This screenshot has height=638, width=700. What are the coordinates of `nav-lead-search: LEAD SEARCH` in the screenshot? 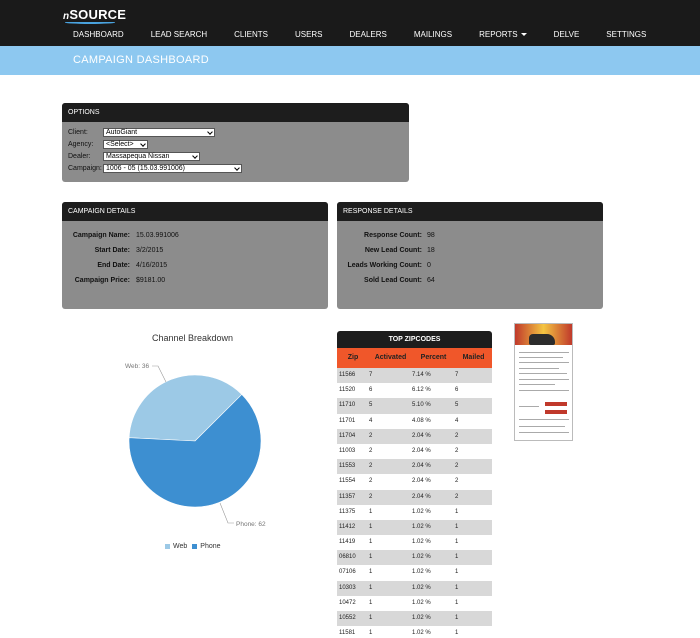 It's located at (179, 34).